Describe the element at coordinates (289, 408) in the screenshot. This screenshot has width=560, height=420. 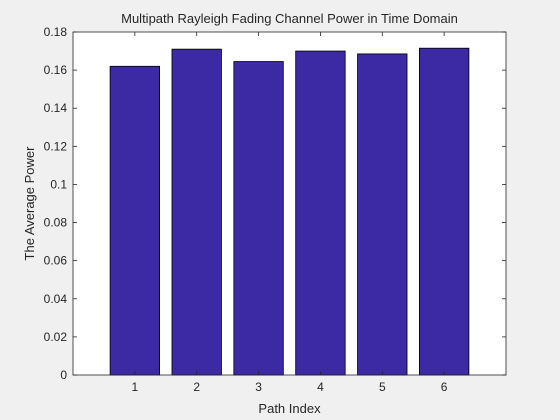
I see `x-axis-label: Path Index` at that location.